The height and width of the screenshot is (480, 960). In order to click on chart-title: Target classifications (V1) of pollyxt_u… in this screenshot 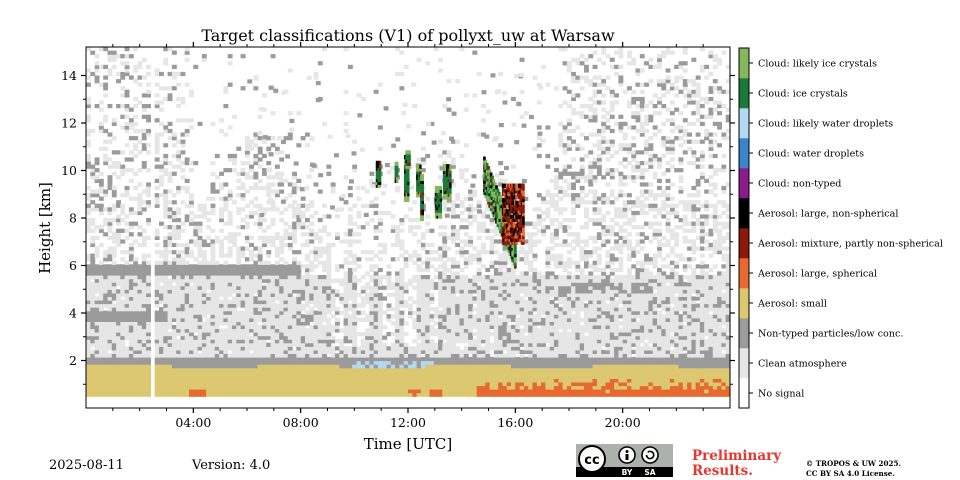, I will do `click(408, 35)`.